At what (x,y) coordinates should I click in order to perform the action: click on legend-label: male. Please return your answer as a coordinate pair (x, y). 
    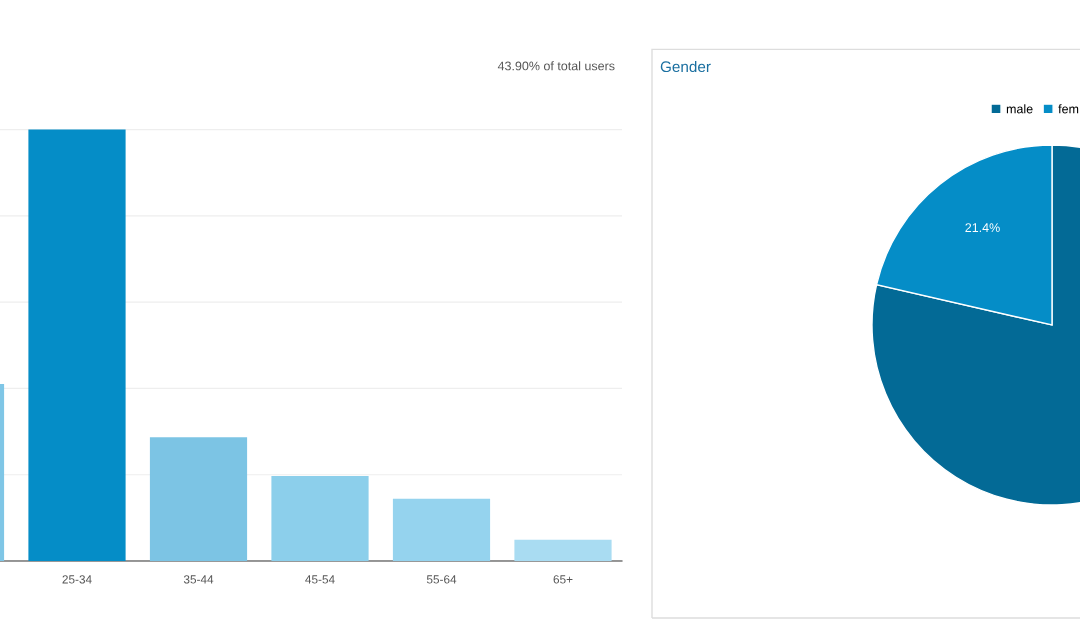
    Looking at the image, I should click on (1019, 109).